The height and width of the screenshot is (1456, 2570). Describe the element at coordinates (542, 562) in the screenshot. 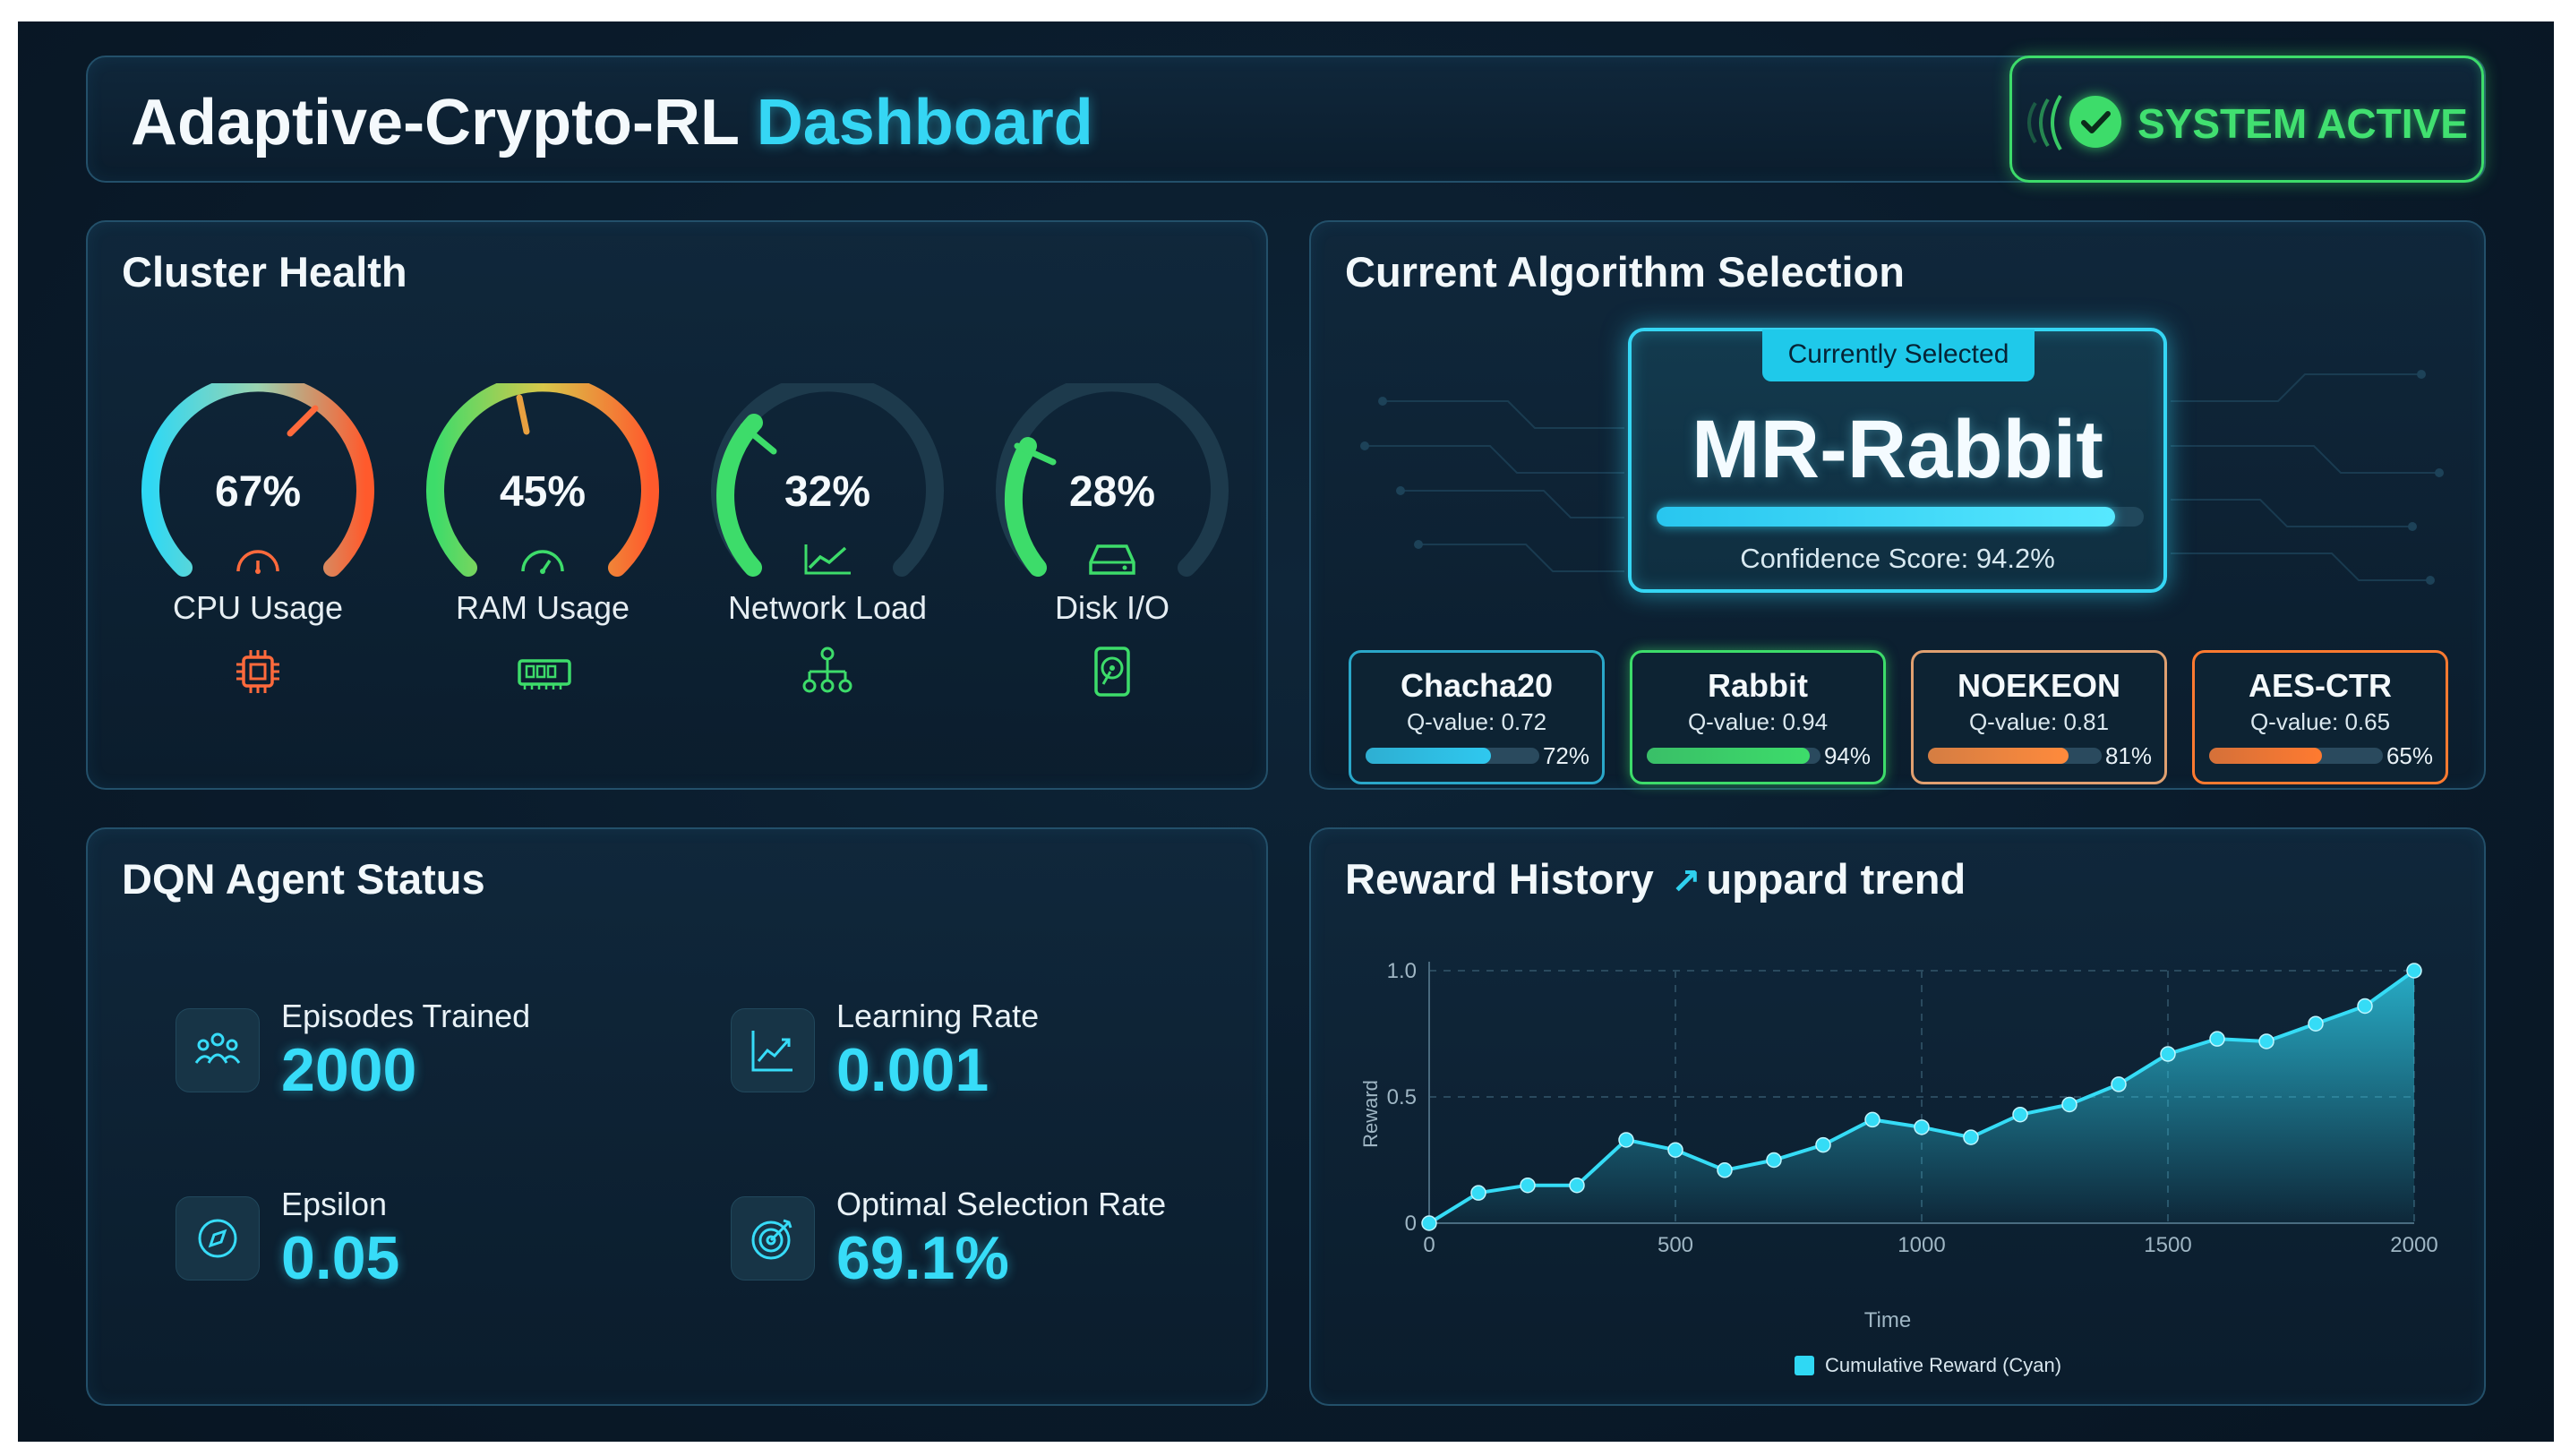

I see `gauge-dial-icon` at that location.